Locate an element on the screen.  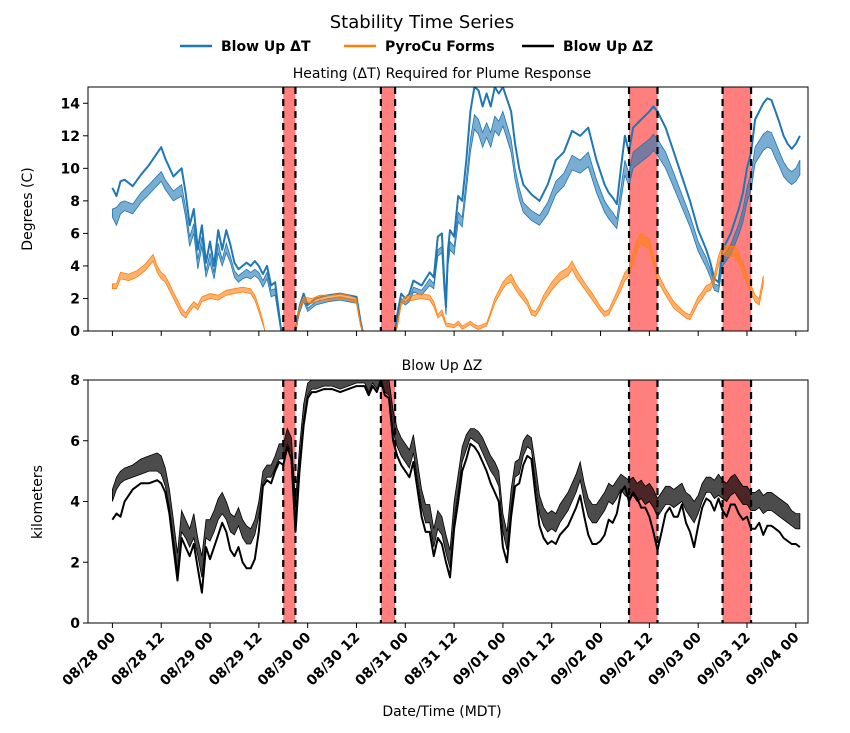
top-series-1-band2 is located at coordinates (329, 312).